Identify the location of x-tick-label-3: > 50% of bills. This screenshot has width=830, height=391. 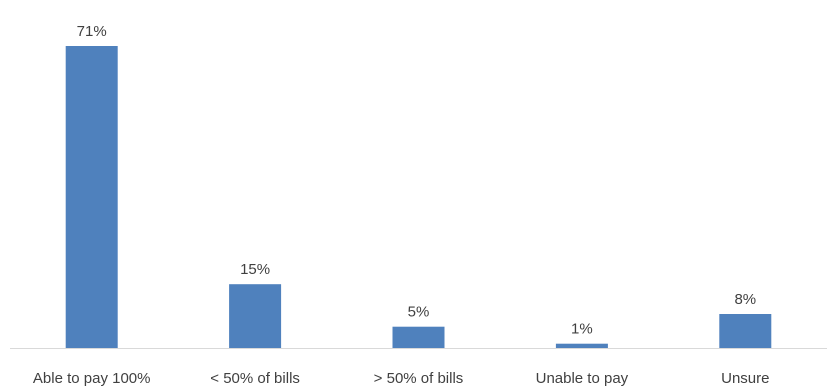
(419, 378).